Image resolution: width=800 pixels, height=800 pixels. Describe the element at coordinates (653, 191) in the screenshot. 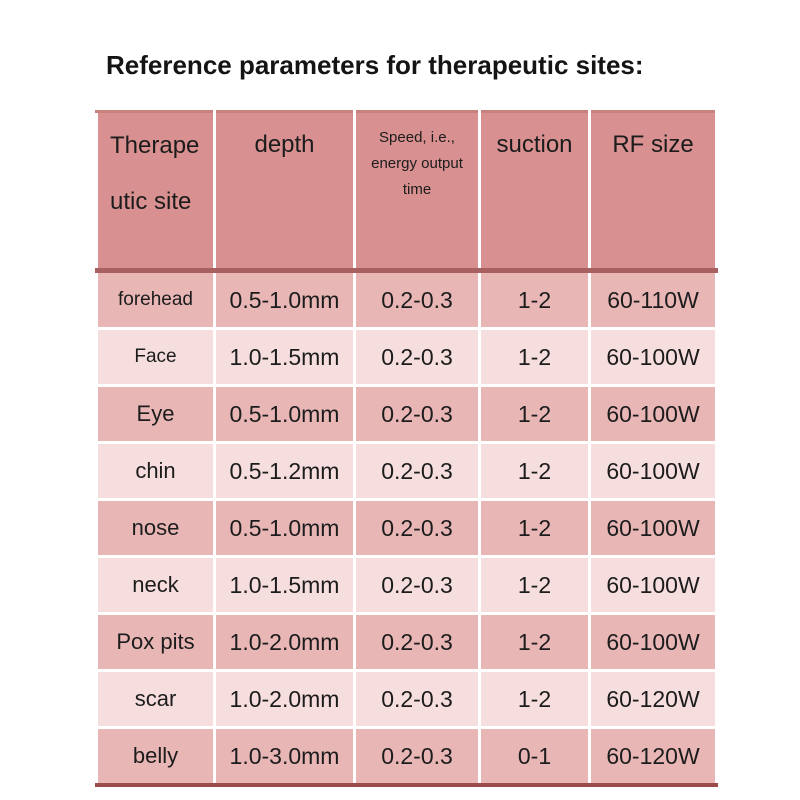

I see `column-header-rf-size: RF size` at that location.